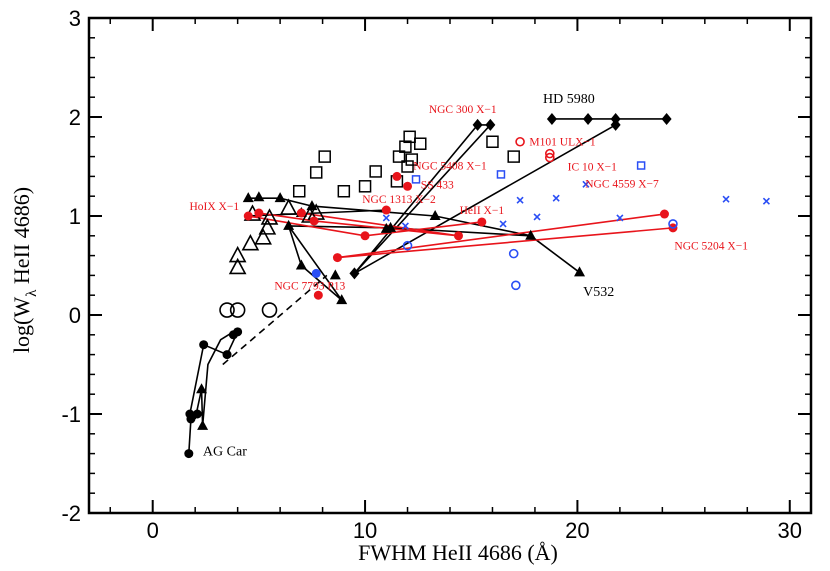 This screenshot has height=571, width=830. I want to click on annotation-label: NGC 1313 X−2, so click(399, 200).